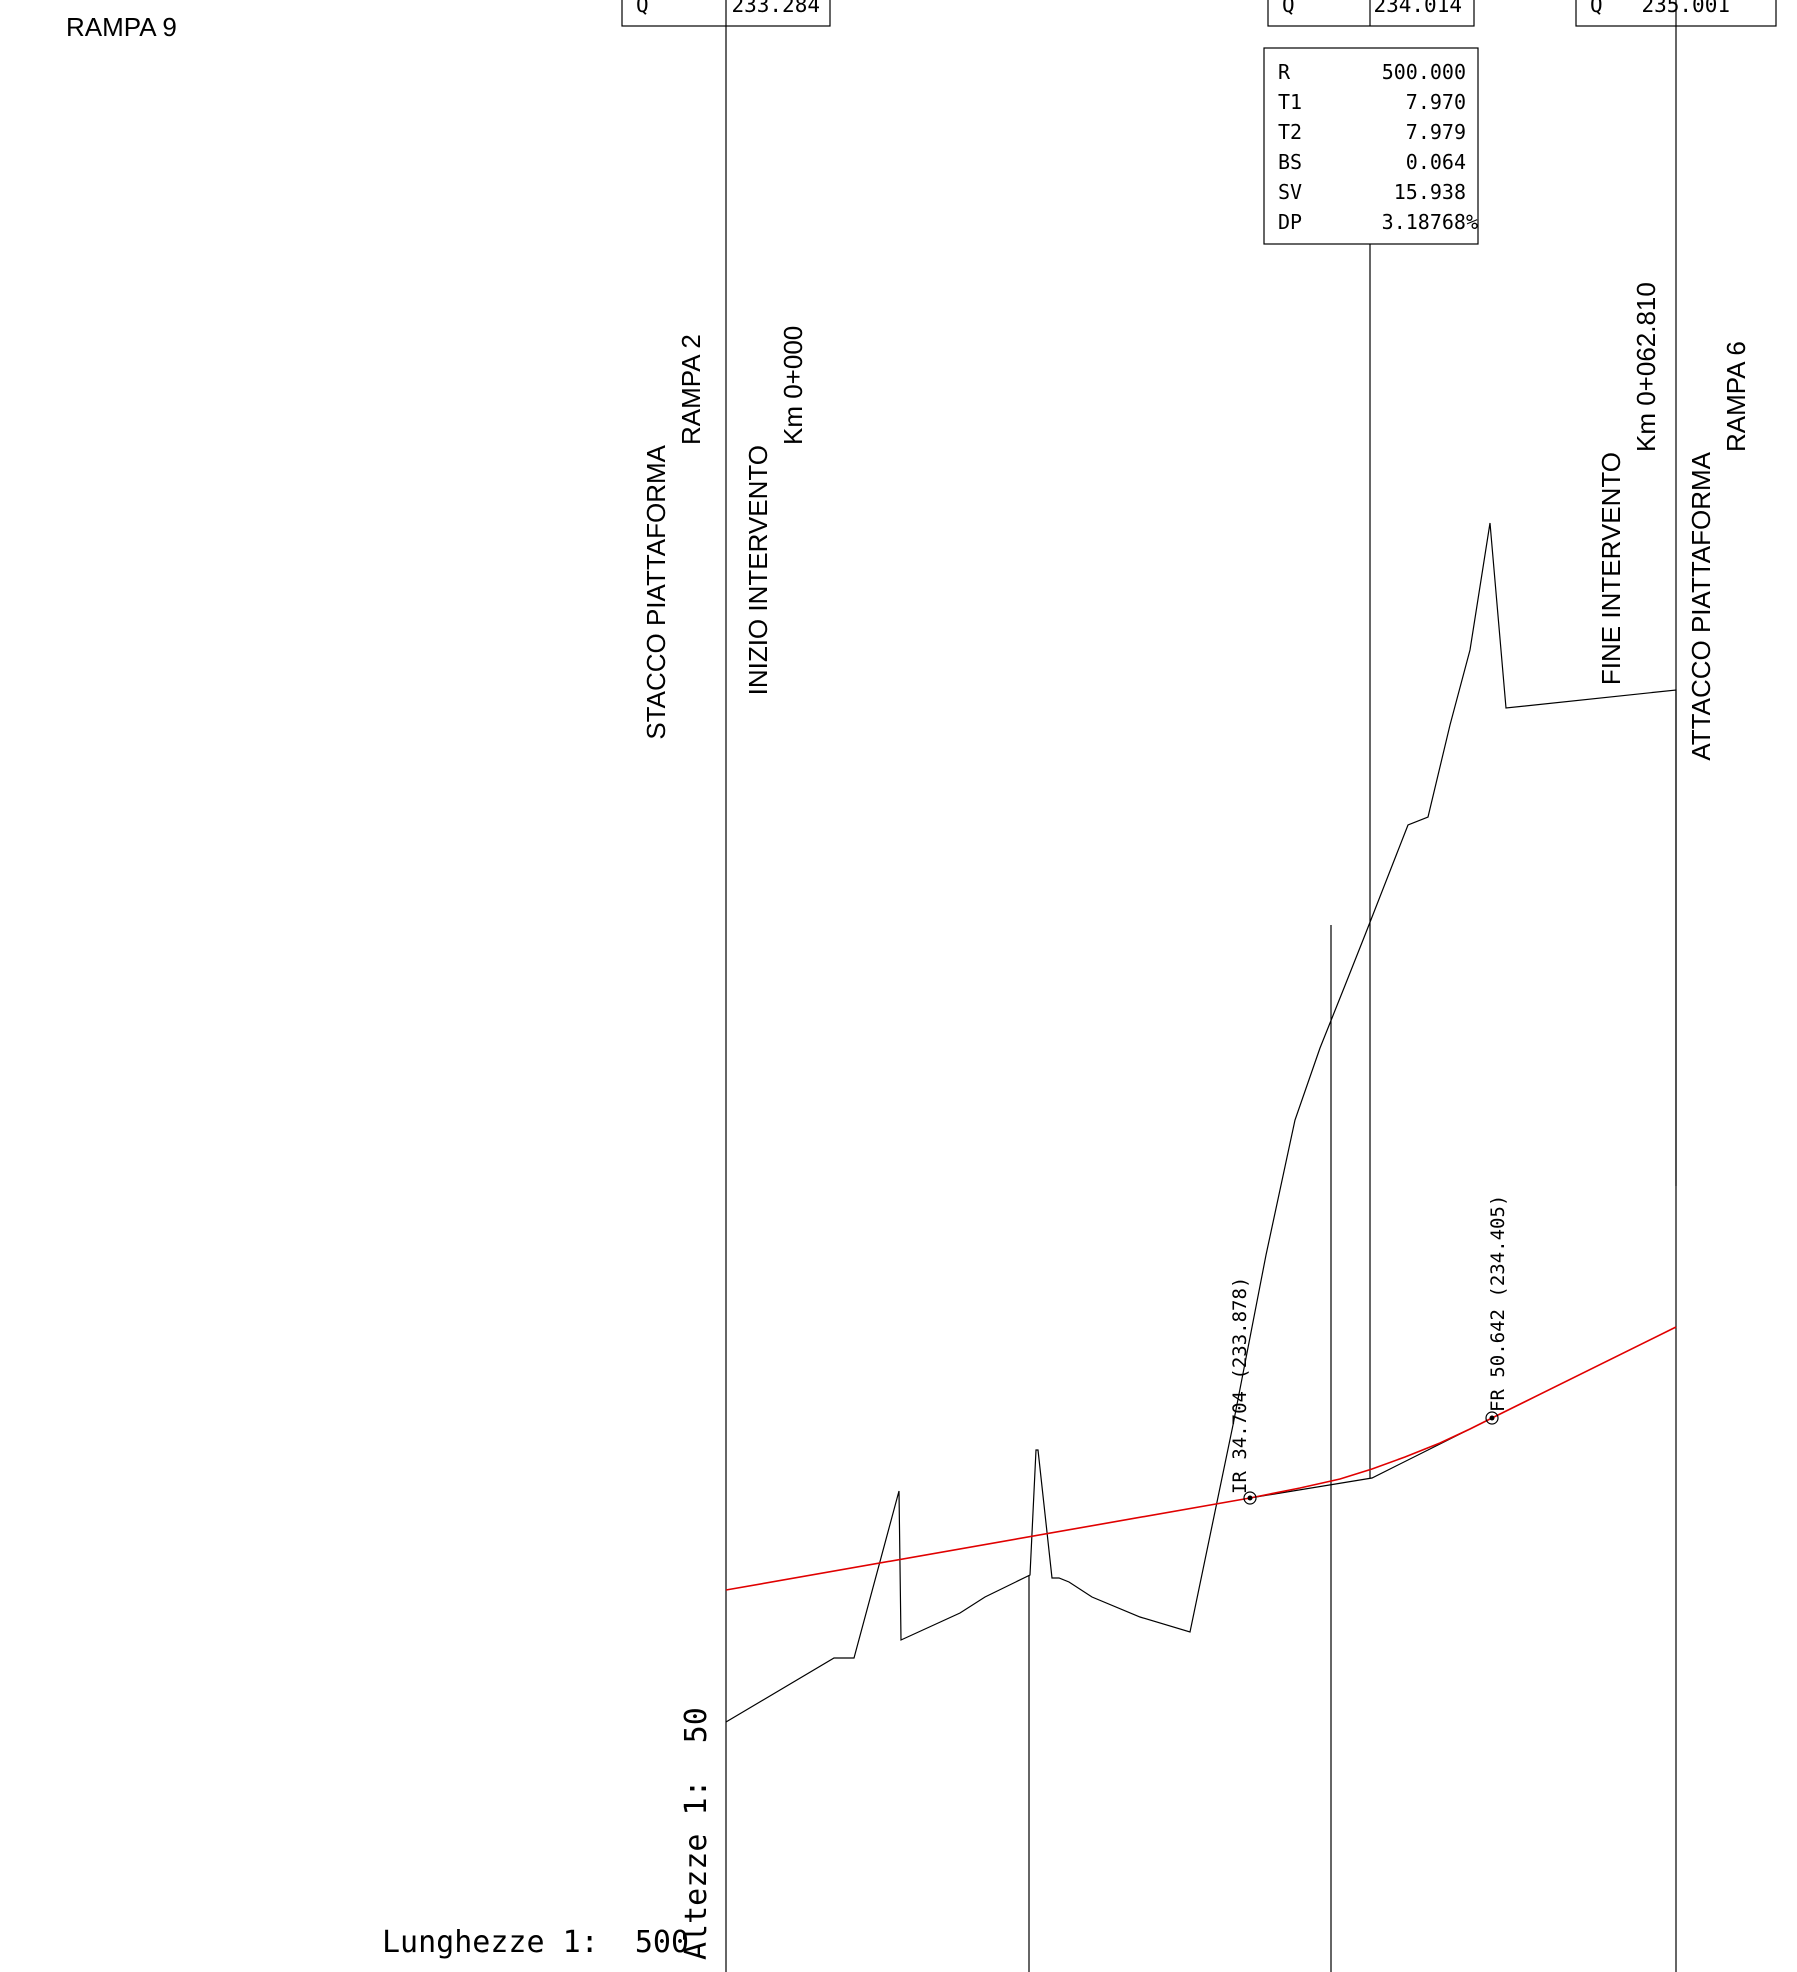  What do you see at coordinates (758, 570) in the screenshot?
I see `inizio-label-line1: INIZIO INTERVENTO` at bounding box center [758, 570].